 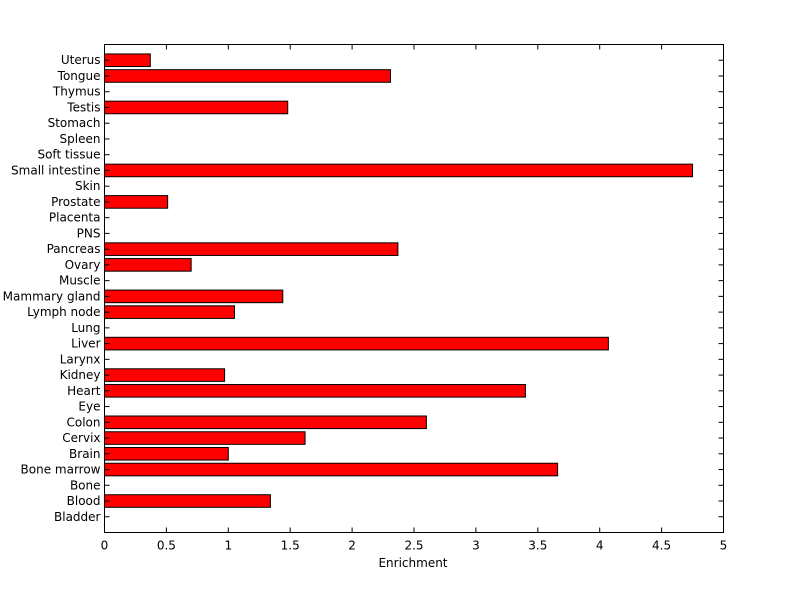 What do you see at coordinates (55, 170) in the screenshot?
I see `y-tick-label: Small intestine` at bounding box center [55, 170].